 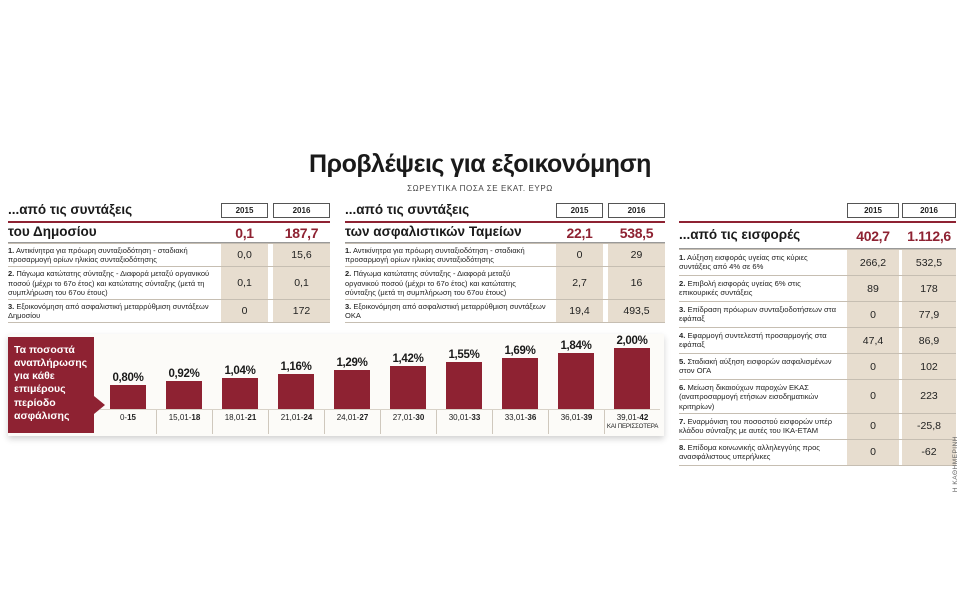 I want to click on bar-group: 1,16%, so click(x=296, y=372).